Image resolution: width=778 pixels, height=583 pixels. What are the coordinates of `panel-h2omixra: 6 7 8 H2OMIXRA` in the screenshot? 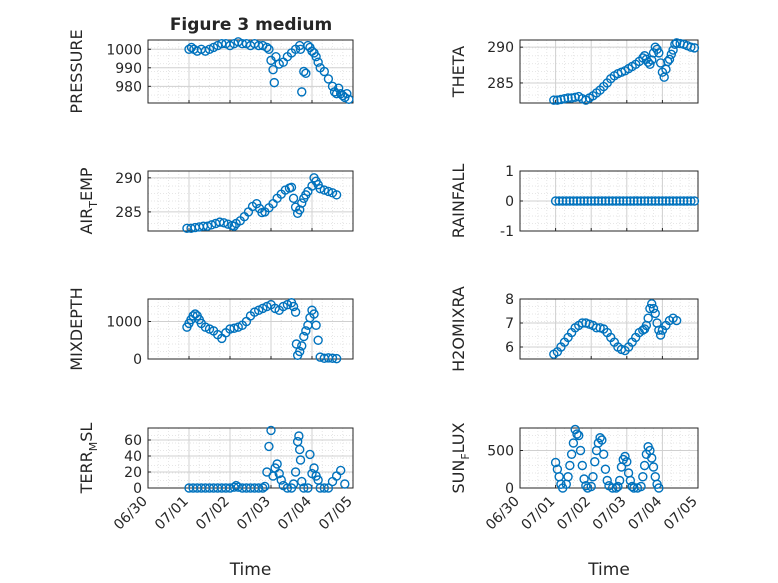 It's located at (574, 329).